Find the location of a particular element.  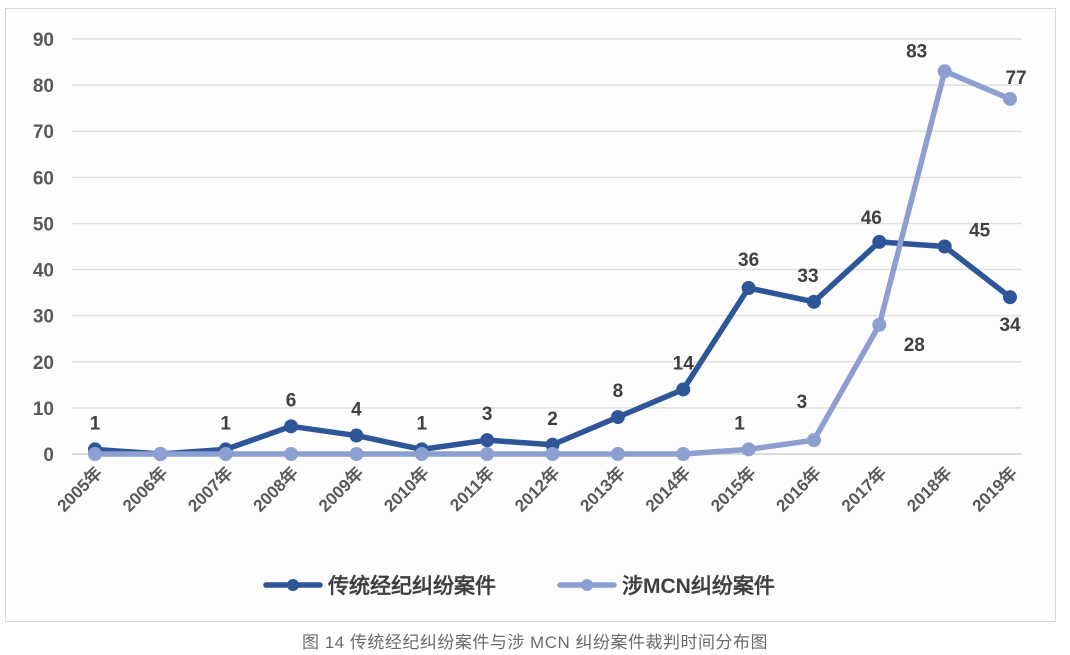

legend-item-mcn: 涉MCN纠纷案件 is located at coordinates (666, 586).